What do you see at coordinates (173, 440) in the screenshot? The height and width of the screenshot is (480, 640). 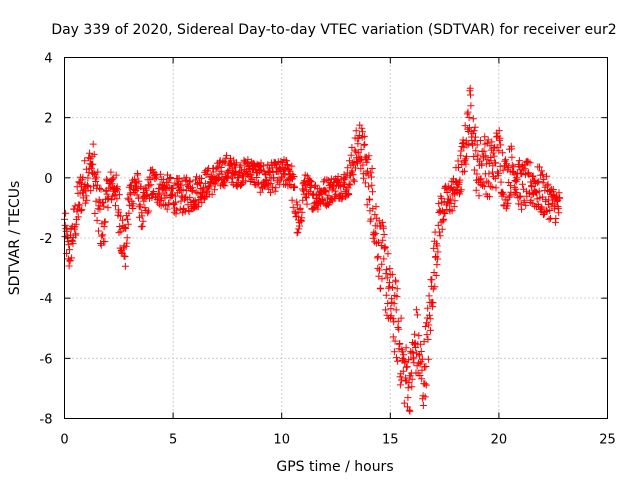 I see `x-tick-label: 5` at bounding box center [173, 440].